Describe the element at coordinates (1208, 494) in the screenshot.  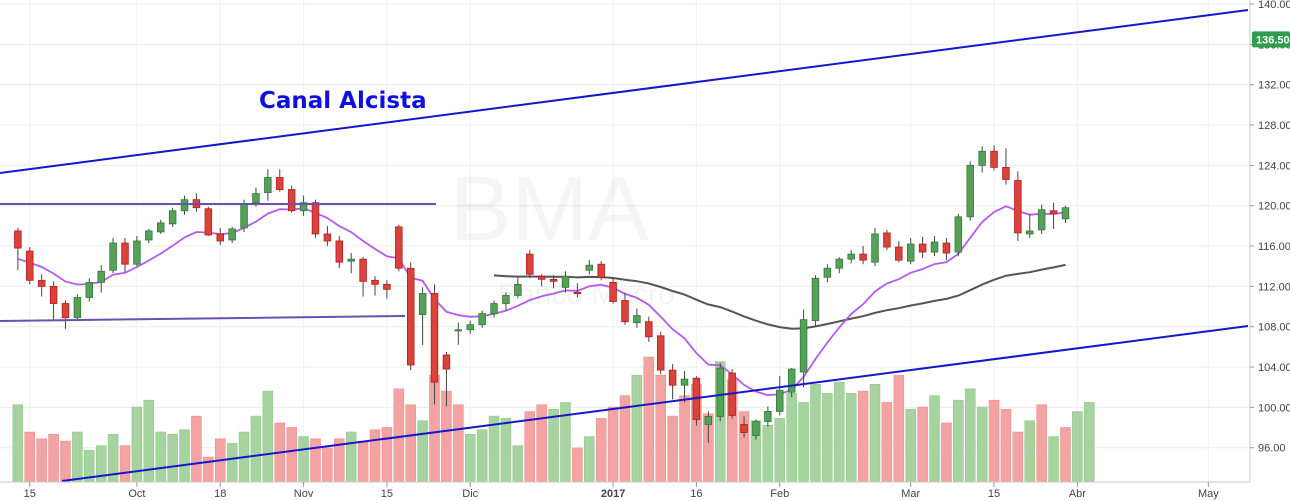
I see `x-tick-label: May` at that location.